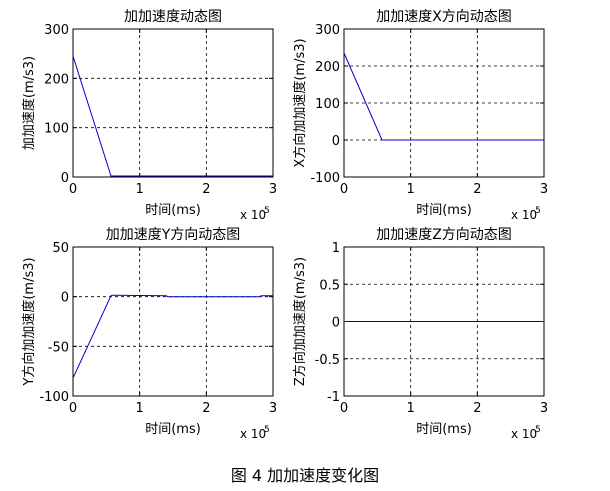 The image size is (610, 491). I want to click on y-tick-label: -50, so click(58, 347).